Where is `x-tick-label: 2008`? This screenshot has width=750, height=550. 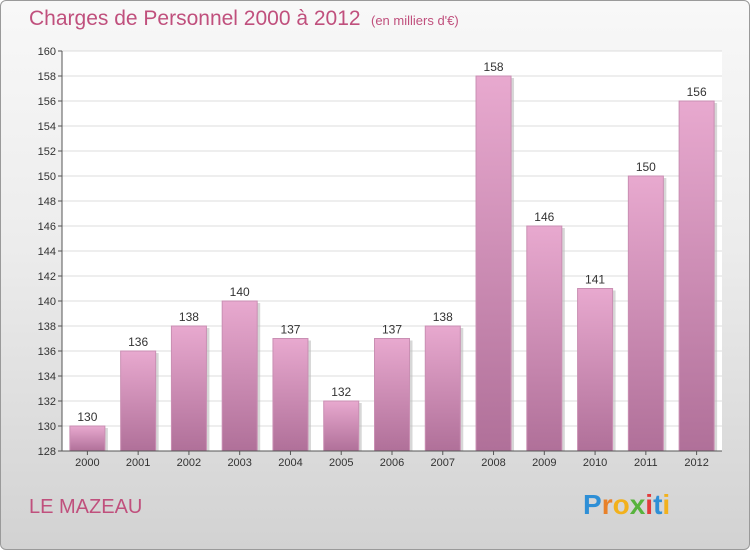 x-tick-label: 2008 is located at coordinates (493, 463).